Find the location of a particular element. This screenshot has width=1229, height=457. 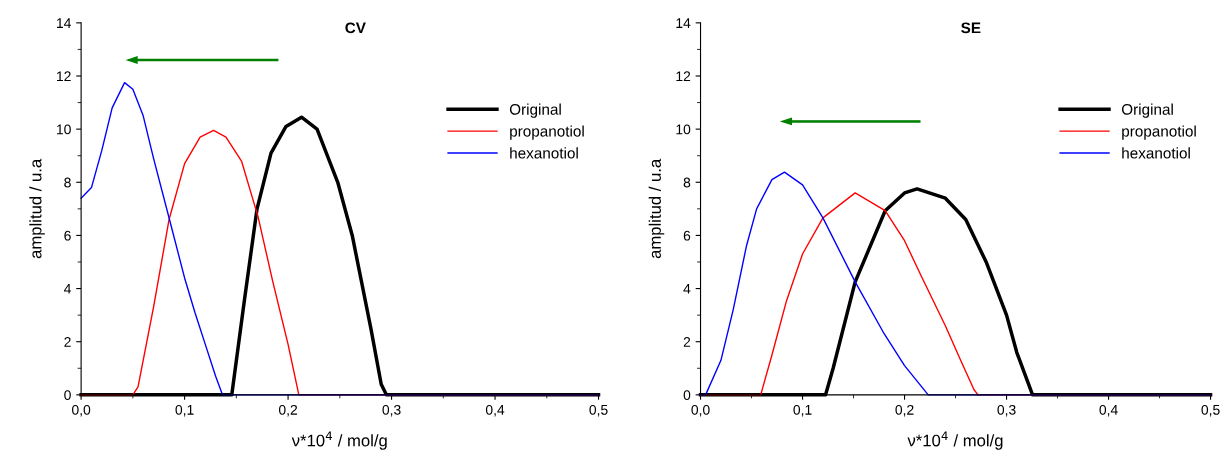

chart-title: CV is located at coordinates (355, 28).